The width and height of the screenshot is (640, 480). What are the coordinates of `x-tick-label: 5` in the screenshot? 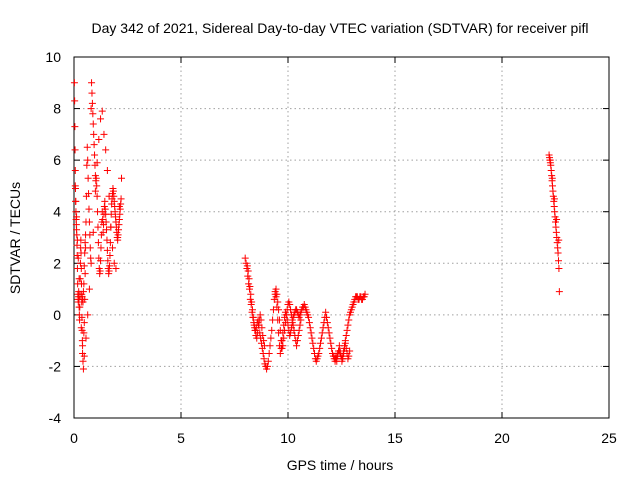 It's located at (181, 438).